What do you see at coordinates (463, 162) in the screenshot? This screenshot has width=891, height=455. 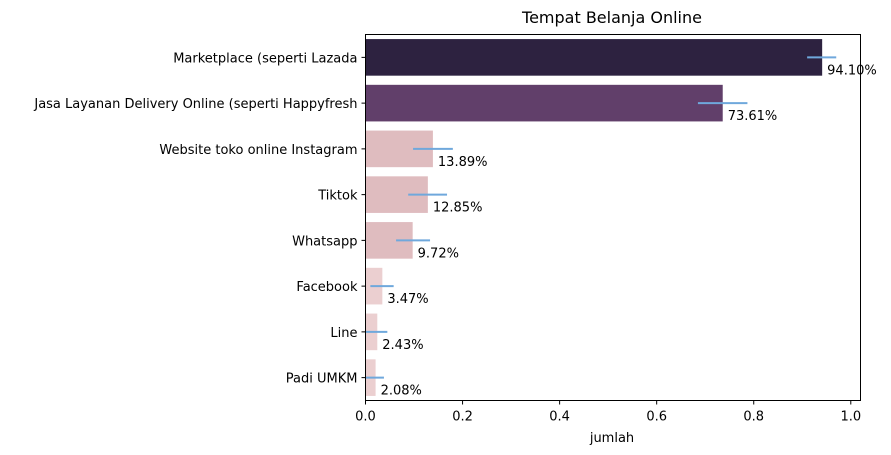 I see `data-label: 13.89%` at bounding box center [463, 162].